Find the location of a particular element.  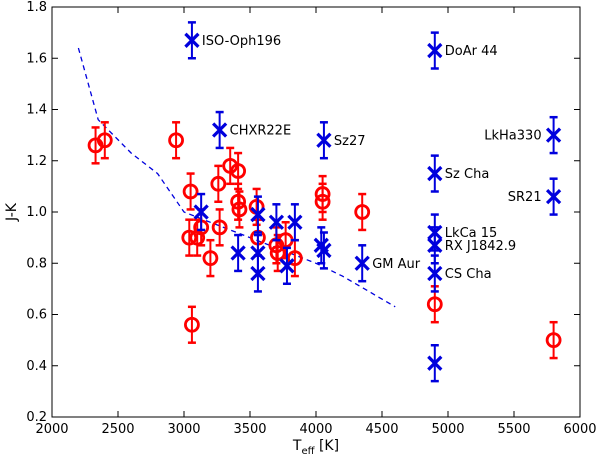

point-label: RX J1842.9 is located at coordinates (480, 246).